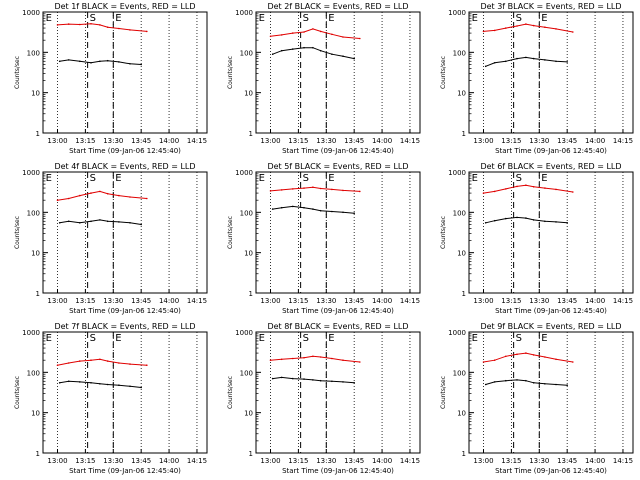 The height and width of the screenshot is (480, 640). Describe the element at coordinates (550, 6) in the screenshot. I see `chart-title: Det 3f BLACK = Events, RED = LLD` at that location.